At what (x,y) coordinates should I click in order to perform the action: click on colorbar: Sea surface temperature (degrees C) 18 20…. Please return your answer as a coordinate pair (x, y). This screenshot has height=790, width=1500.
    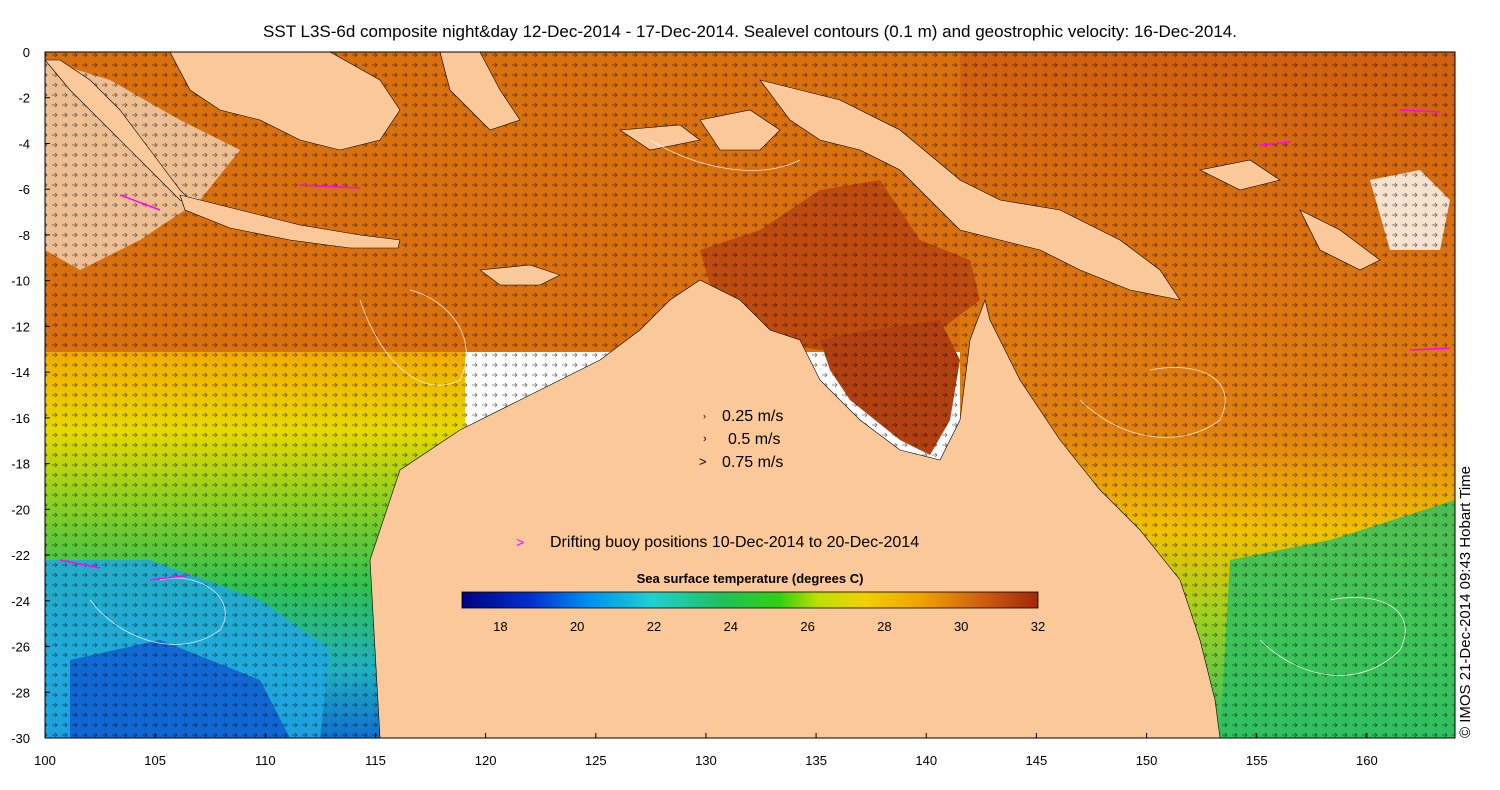
    Looking at the image, I should click on (753, 602).